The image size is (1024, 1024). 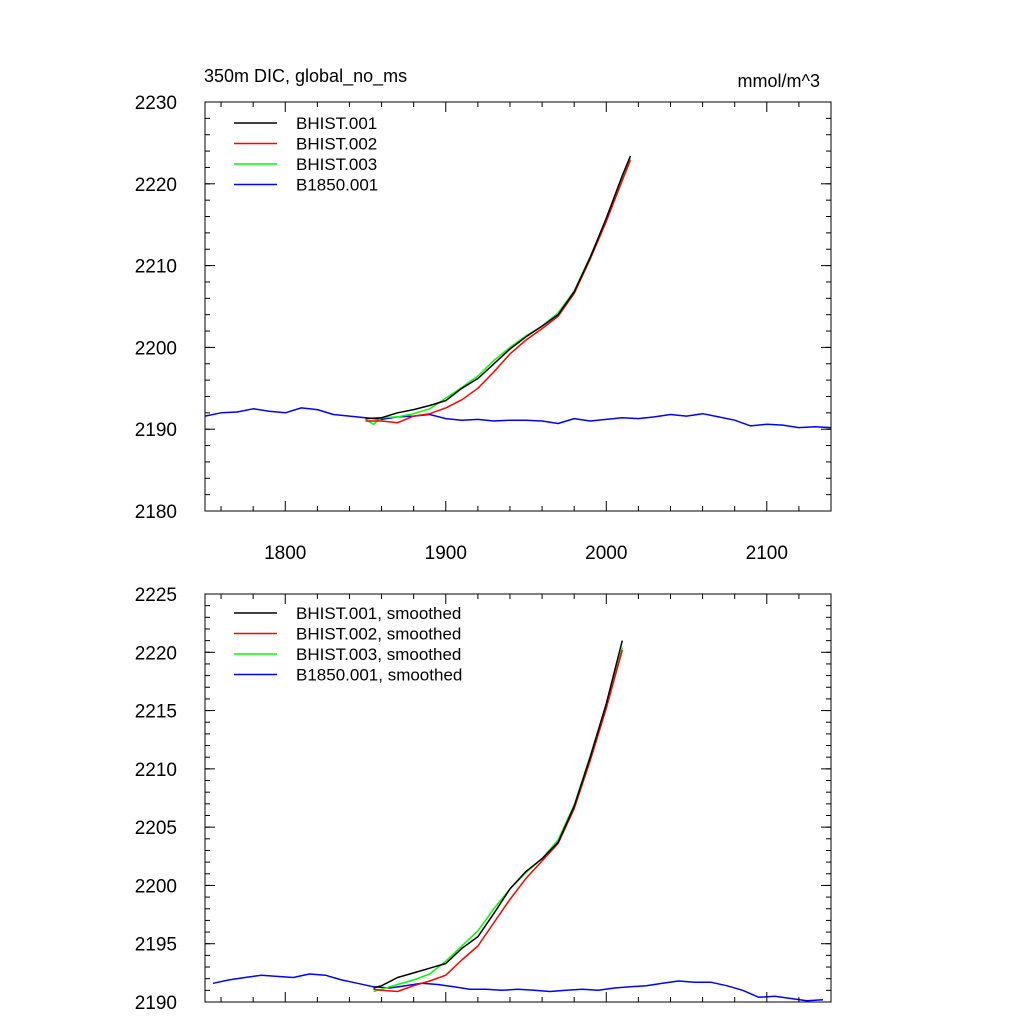 I want to click on top-ytick-label: 2200, so click(x=156, y=348).